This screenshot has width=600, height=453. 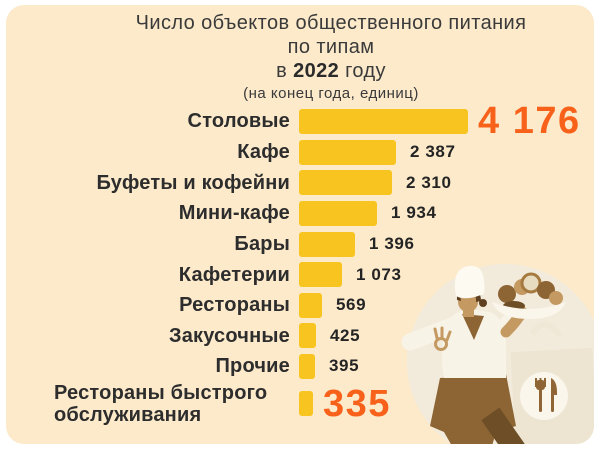 I want to click on takeout-bag-icon, so click(x=552, y=382).